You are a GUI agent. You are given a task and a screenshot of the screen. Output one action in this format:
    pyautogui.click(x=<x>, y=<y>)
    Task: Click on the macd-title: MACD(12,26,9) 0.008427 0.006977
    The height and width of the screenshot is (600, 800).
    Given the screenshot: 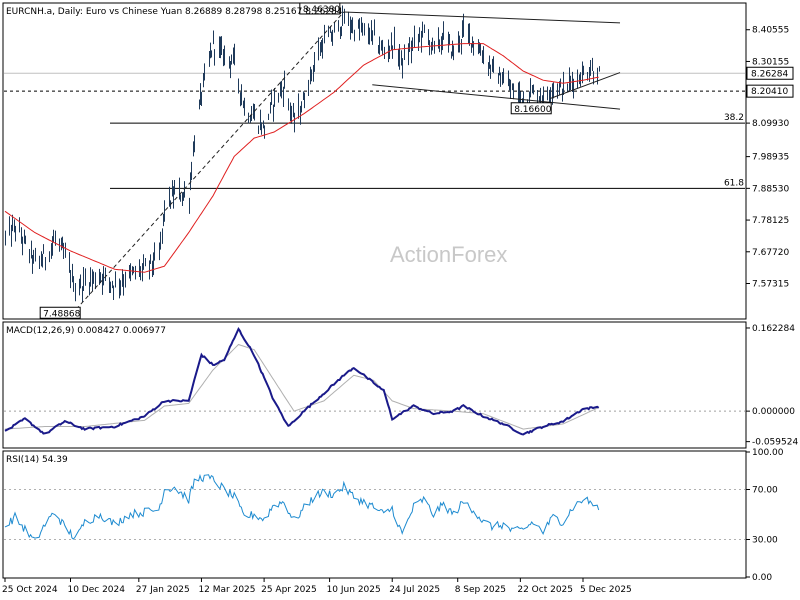 What is the action you would take?
    pyautogui.click(x=86, y=331)
    